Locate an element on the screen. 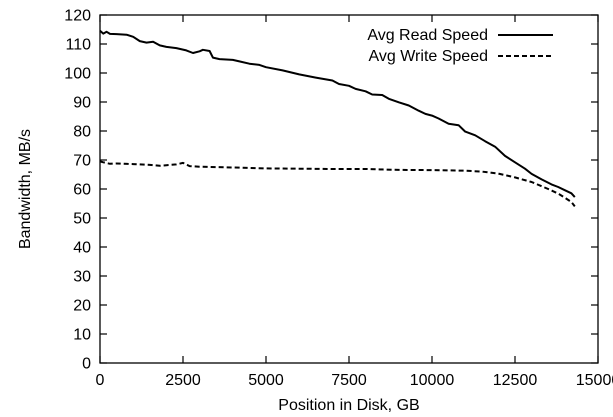 Image resolution: width=613 pixels, height=417 pixels. x-tick-label: 0 is located at coordinates (100, 380).